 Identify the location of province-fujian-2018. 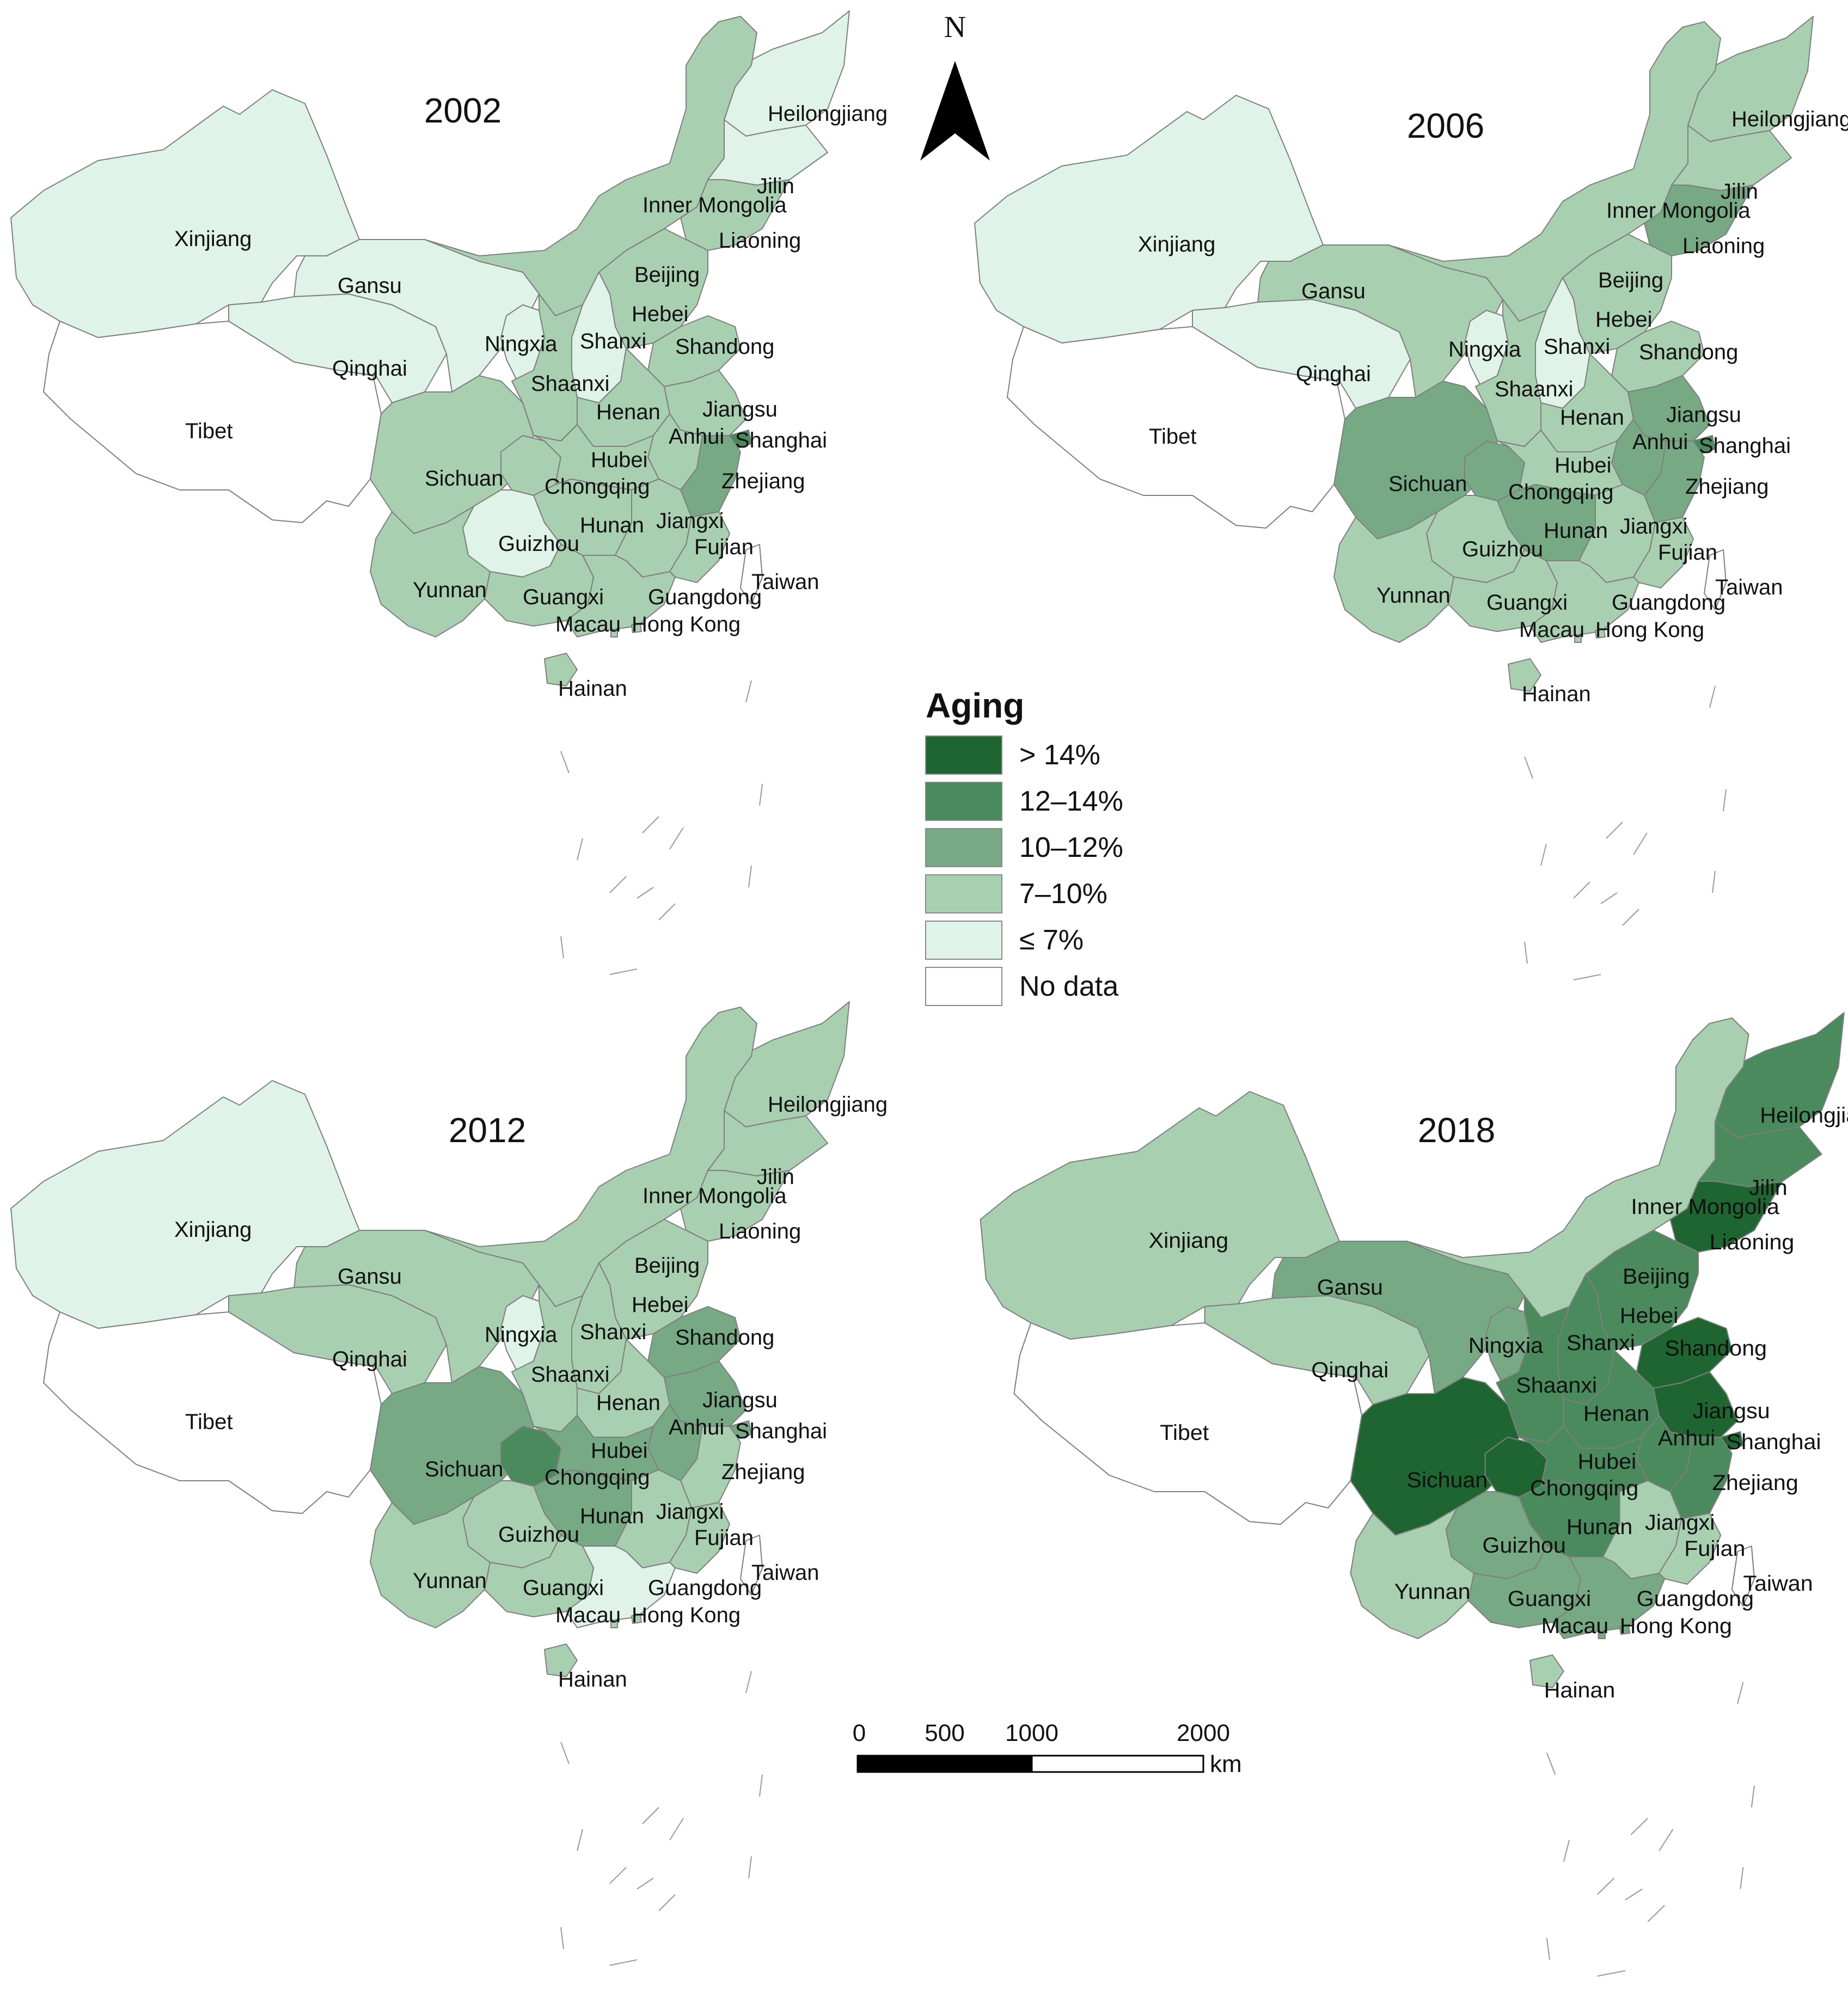
(1690, 1549).